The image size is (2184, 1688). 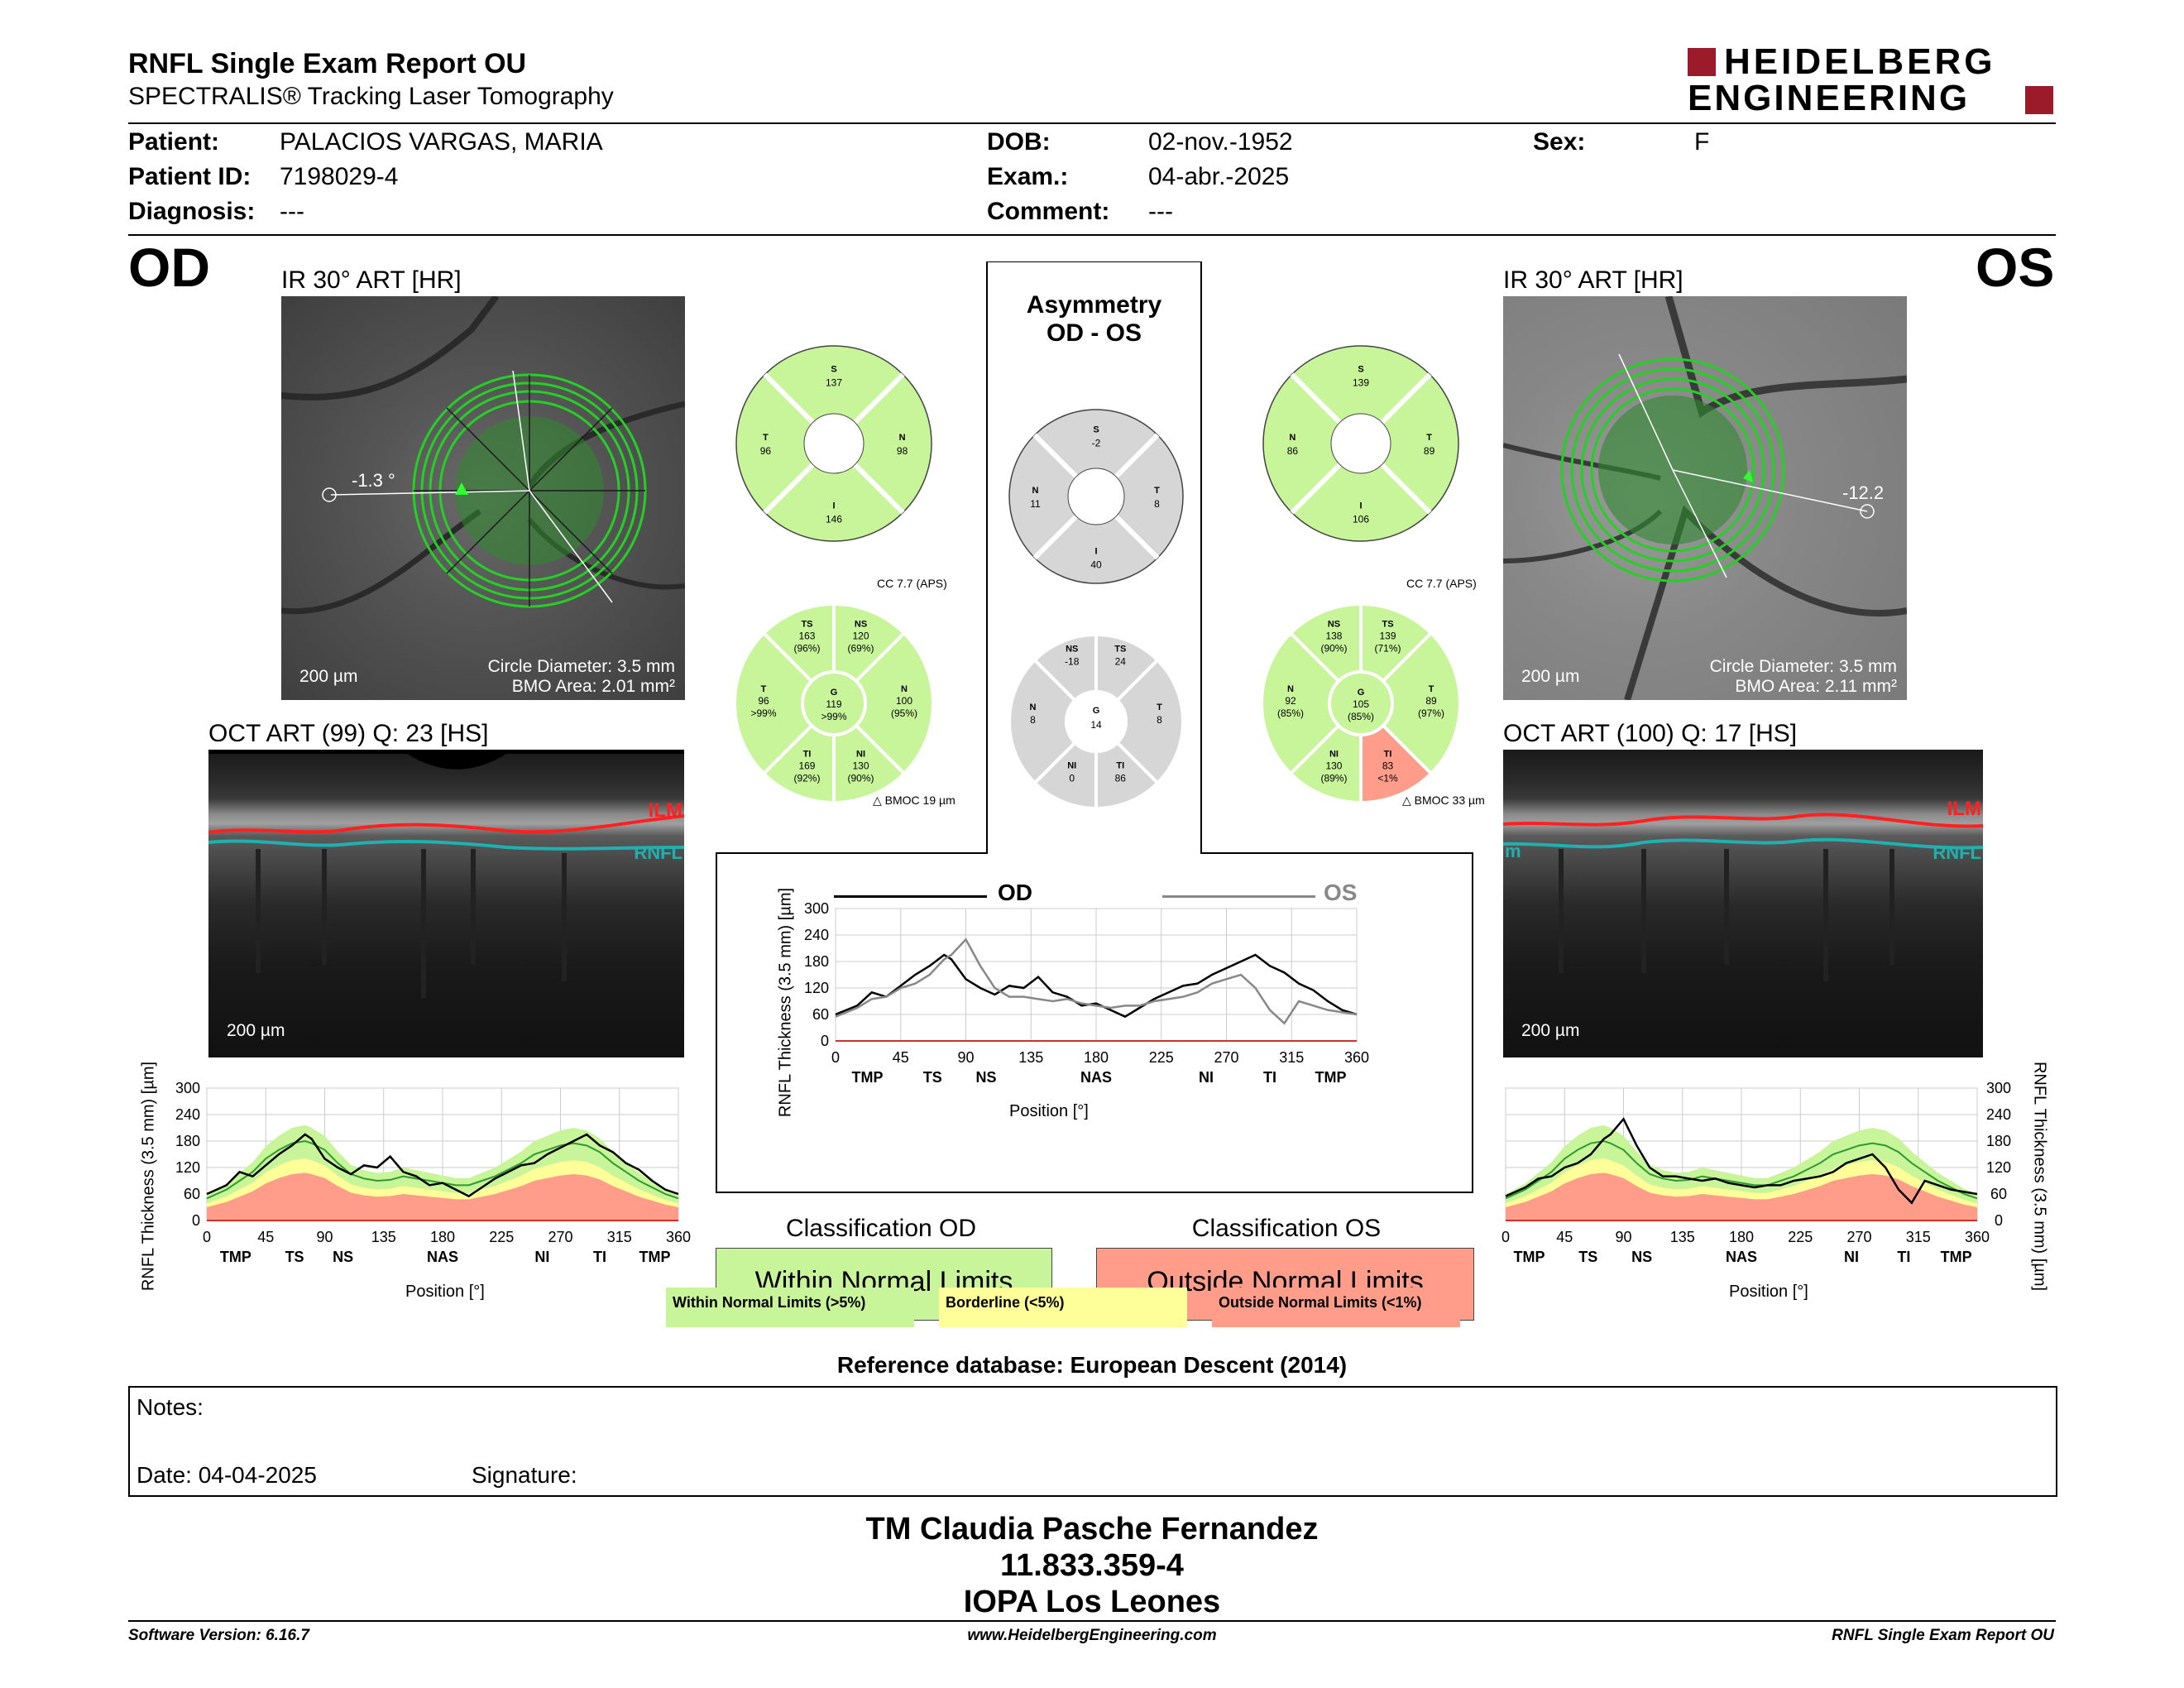 What do you see at coordinates (1096, 430) in the screenshot?
I see `asym-4sector-label-s: S` at bounding box center [1096, 430].